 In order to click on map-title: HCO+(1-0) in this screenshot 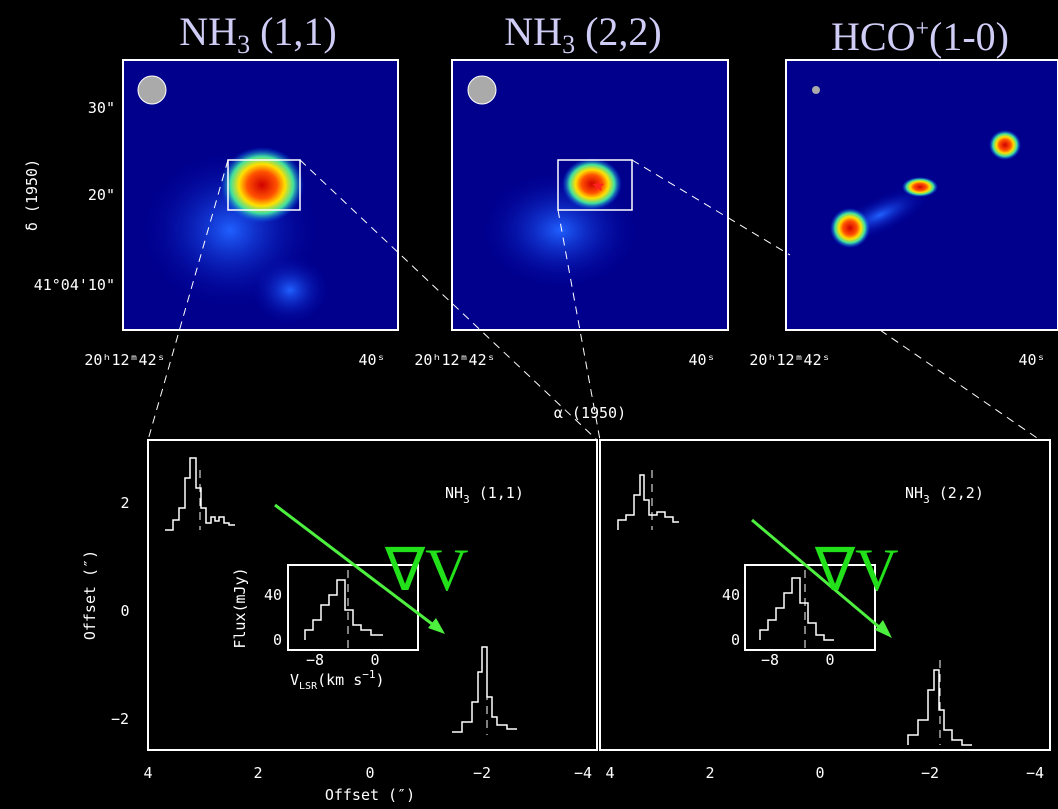, I will do `click(920, 36)`.